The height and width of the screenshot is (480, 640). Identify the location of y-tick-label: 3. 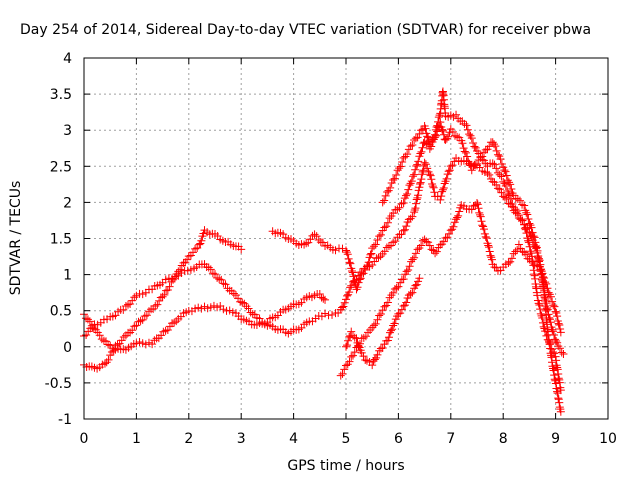
(67, 131).